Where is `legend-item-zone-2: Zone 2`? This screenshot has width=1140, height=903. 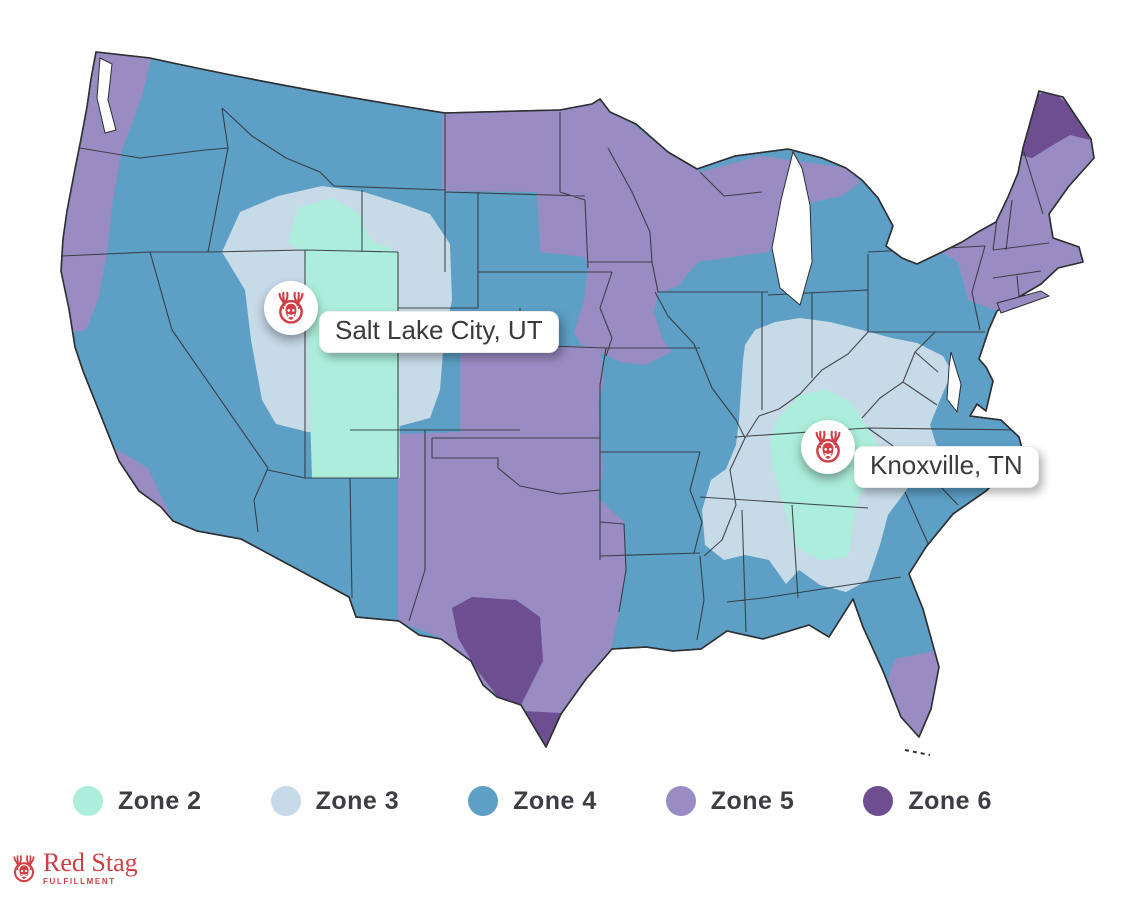
legend-item-zone-2: Zone 2 is located at coordinates (137, 801).